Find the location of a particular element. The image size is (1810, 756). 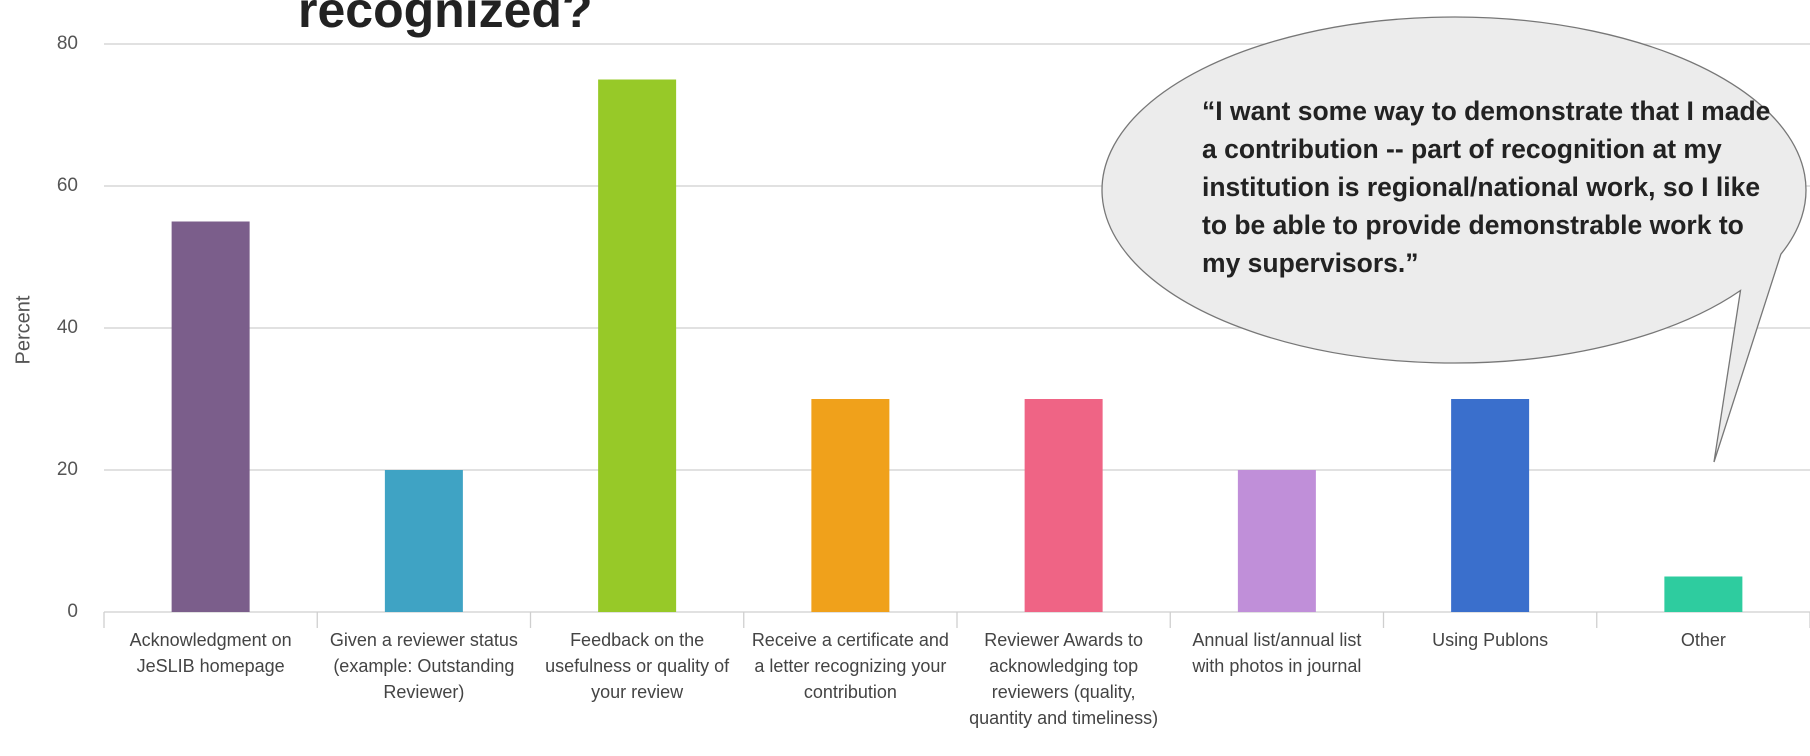

y-tick-label: 60 is located at coordinates (67, 185).